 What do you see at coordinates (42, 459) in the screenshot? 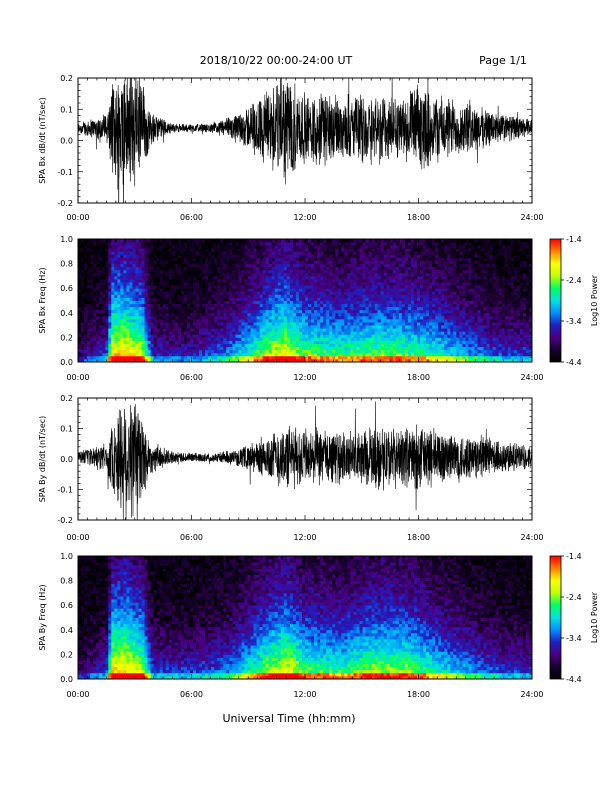
I see `y-axis-label: SPA By dB/dt (nT/sec)` at bounding box center [42, 459].